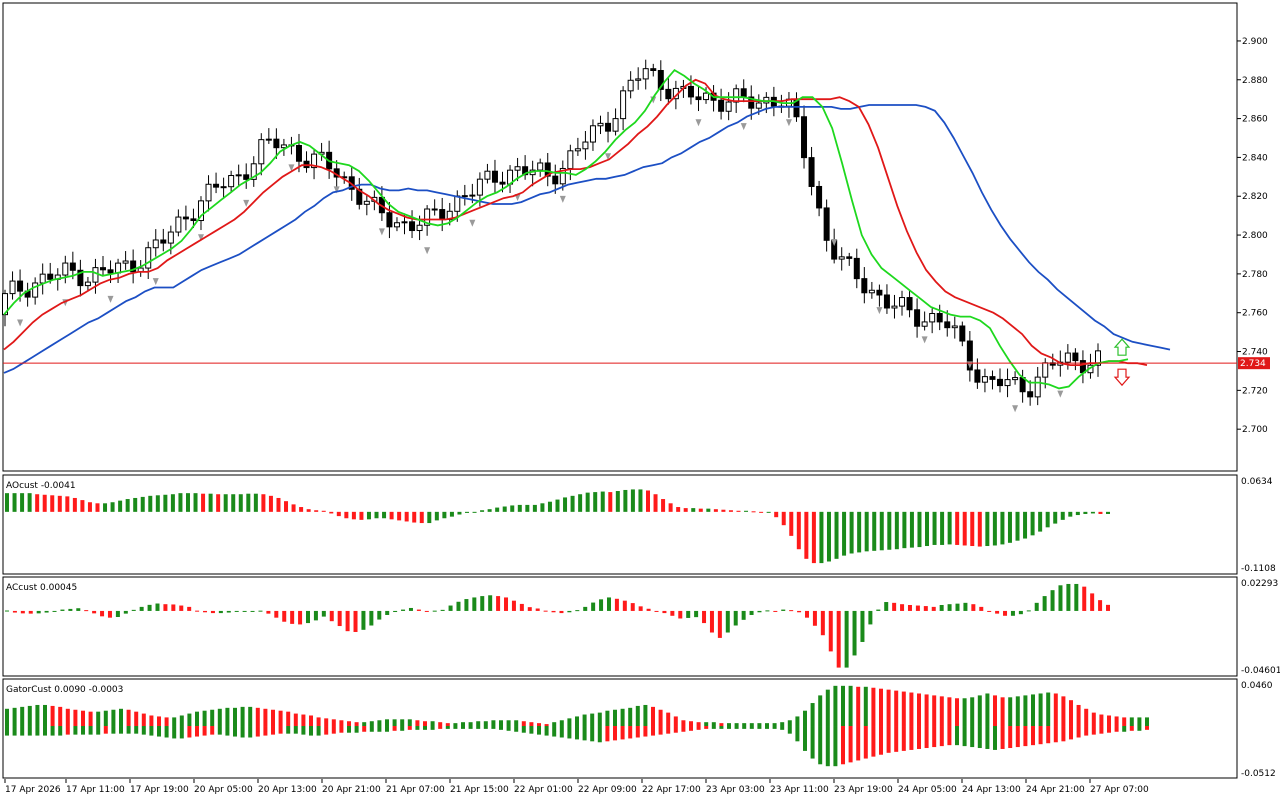  What do you see at coordinates (41, 486) in the screenshot?
I see `ao-indicator-title: AOcust -0.0041` at bounding box center [41, 486].